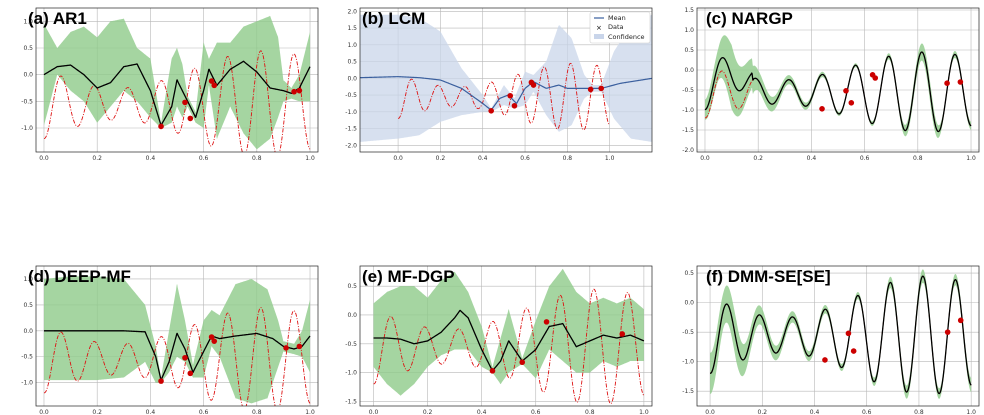 Image resolution: width=984 pixels, height=415 pixels. Describe the element at coordinates (768, 276) in the screenshot. I see `panel-f-title: (f) DMM-SE[SE]` at that location.